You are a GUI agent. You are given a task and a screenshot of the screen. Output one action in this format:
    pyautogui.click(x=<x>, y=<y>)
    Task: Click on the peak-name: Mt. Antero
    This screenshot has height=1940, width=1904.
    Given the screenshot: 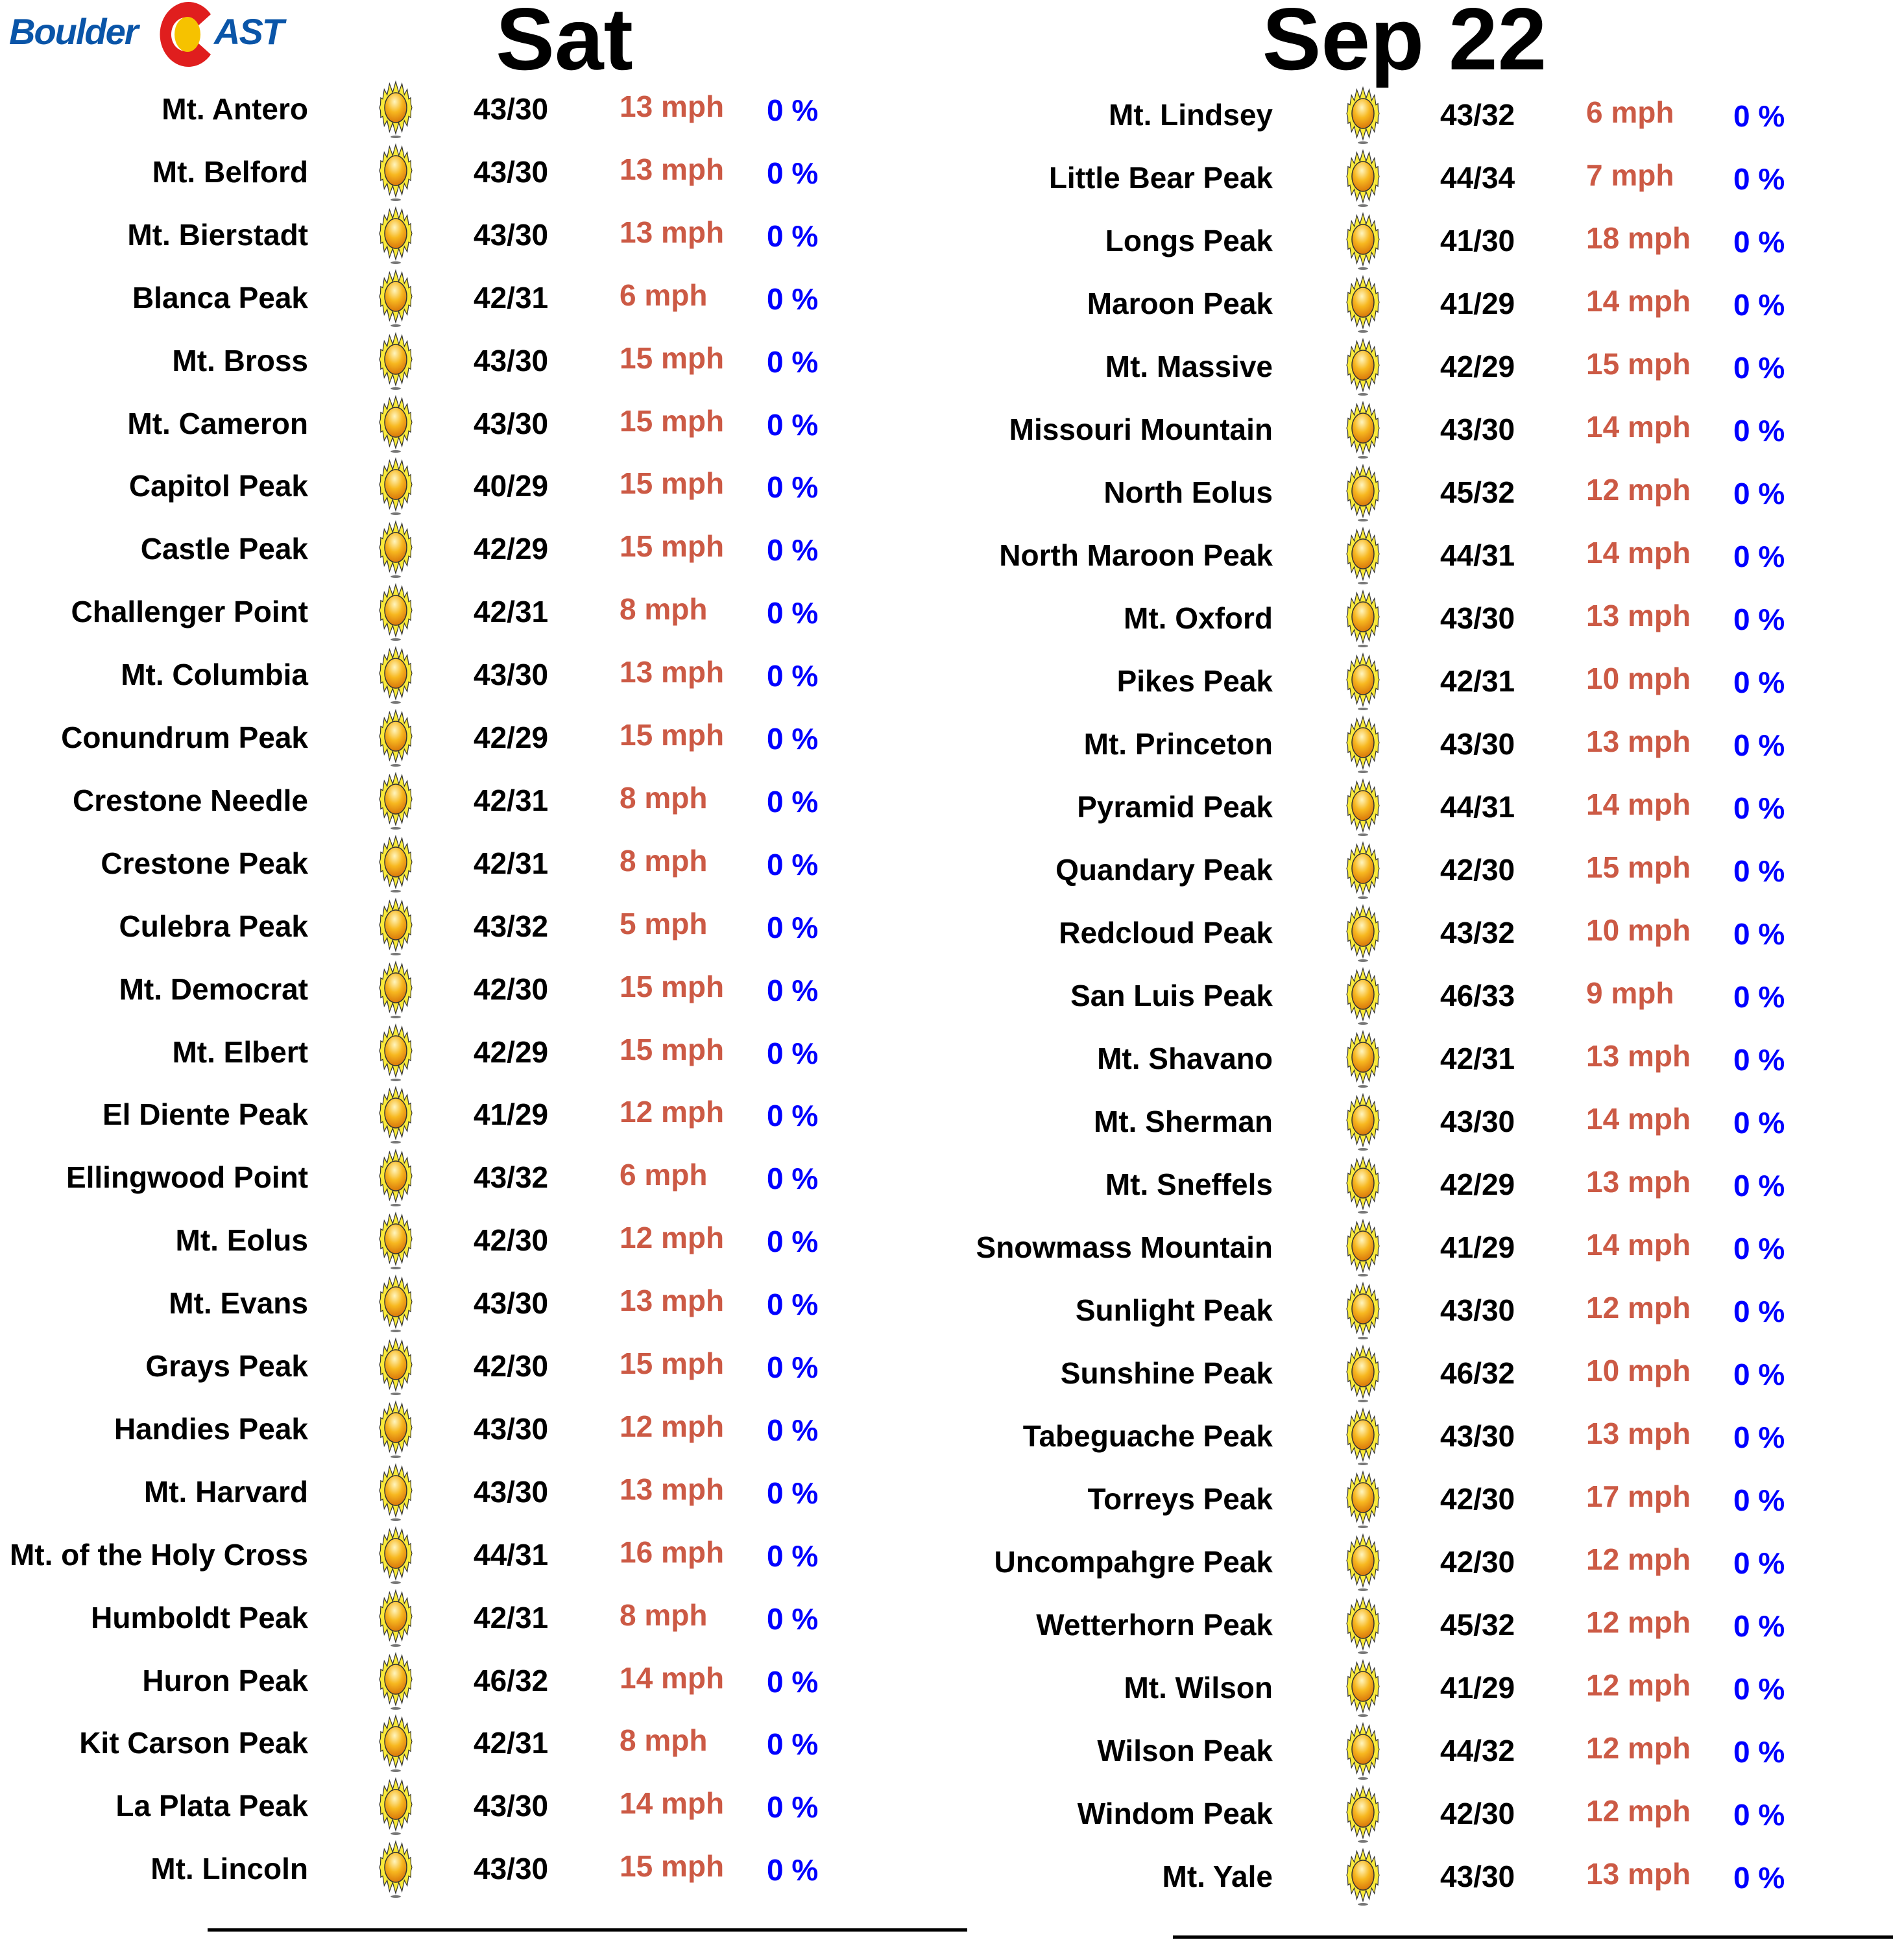 What is the action you would take?
    pyautogui.click(x=235, y=109)
    